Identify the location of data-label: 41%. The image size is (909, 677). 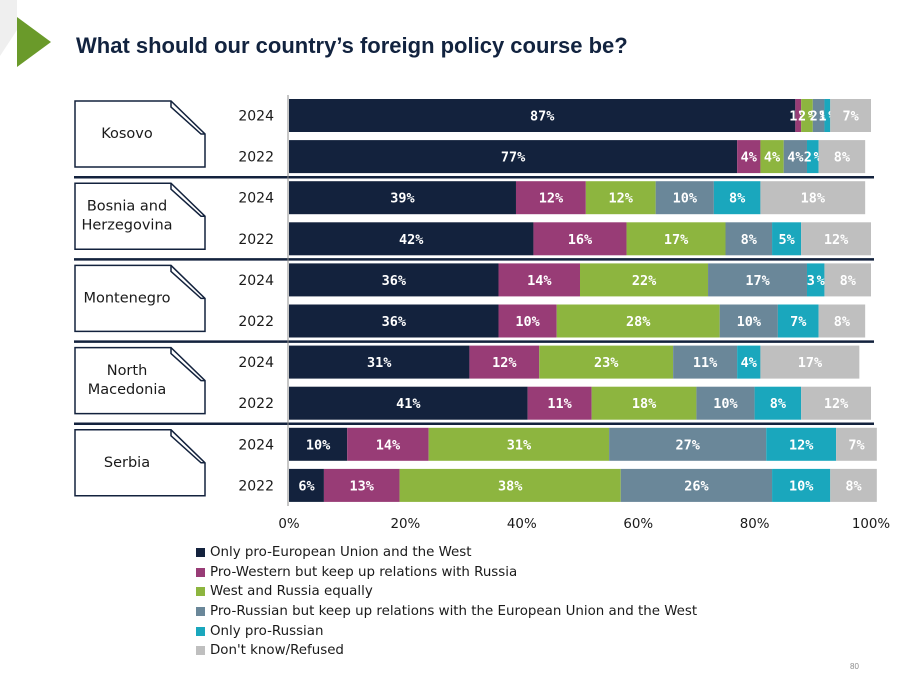
(408, 404).